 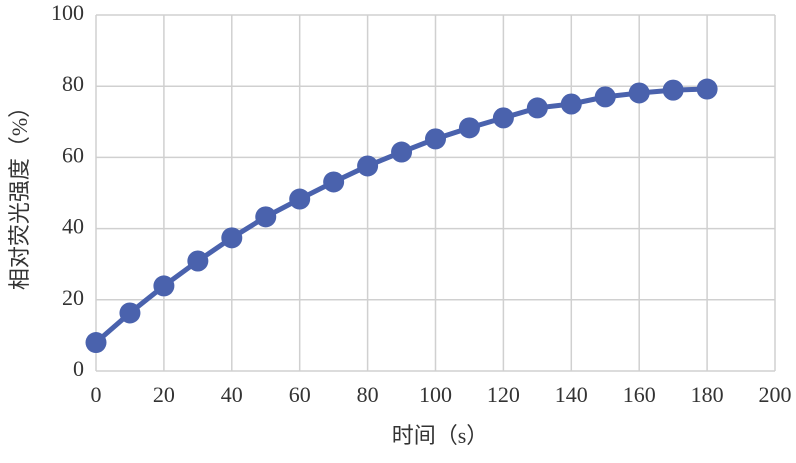 What do you see at coordinates (440, 435) in the screenshot?
I see `x-axis-label: 时间（s）` at bounding box center [440, 435].